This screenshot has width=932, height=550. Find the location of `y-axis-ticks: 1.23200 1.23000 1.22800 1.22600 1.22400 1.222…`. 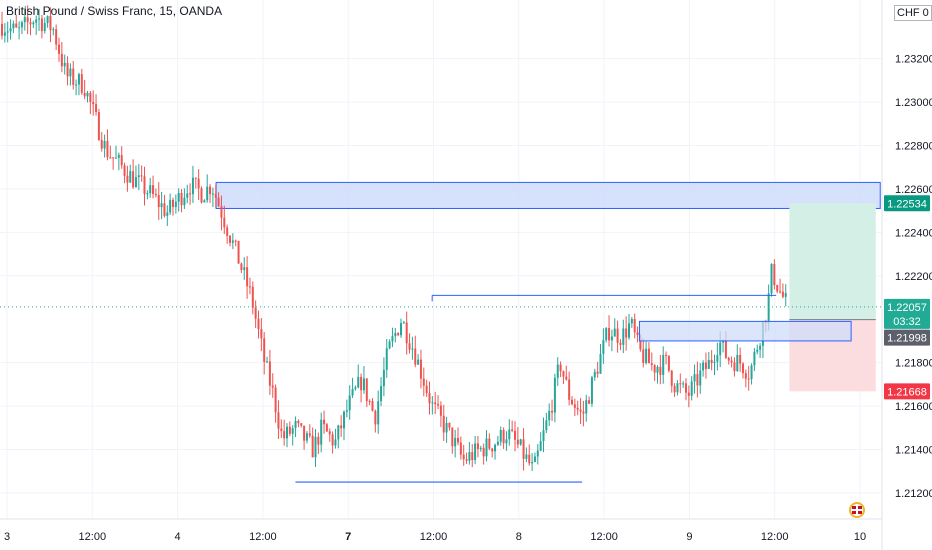

y-axis-ticks: 1.23200 1.23000 1.22800 1.22600 1.22400 1.222… is located at coordinates (913, 277).